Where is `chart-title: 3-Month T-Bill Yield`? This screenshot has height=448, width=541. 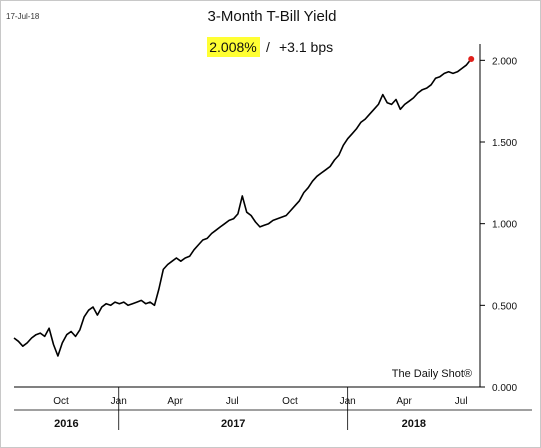 chart-title: 3-Month T-Bill Yield is located at coordinates (272, 16).